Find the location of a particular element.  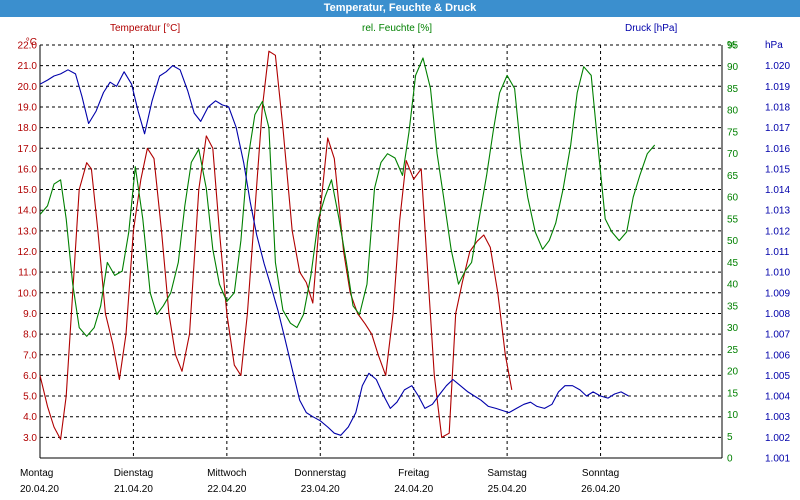

day-label: Donnerstag is located at coordinates (320, 473).